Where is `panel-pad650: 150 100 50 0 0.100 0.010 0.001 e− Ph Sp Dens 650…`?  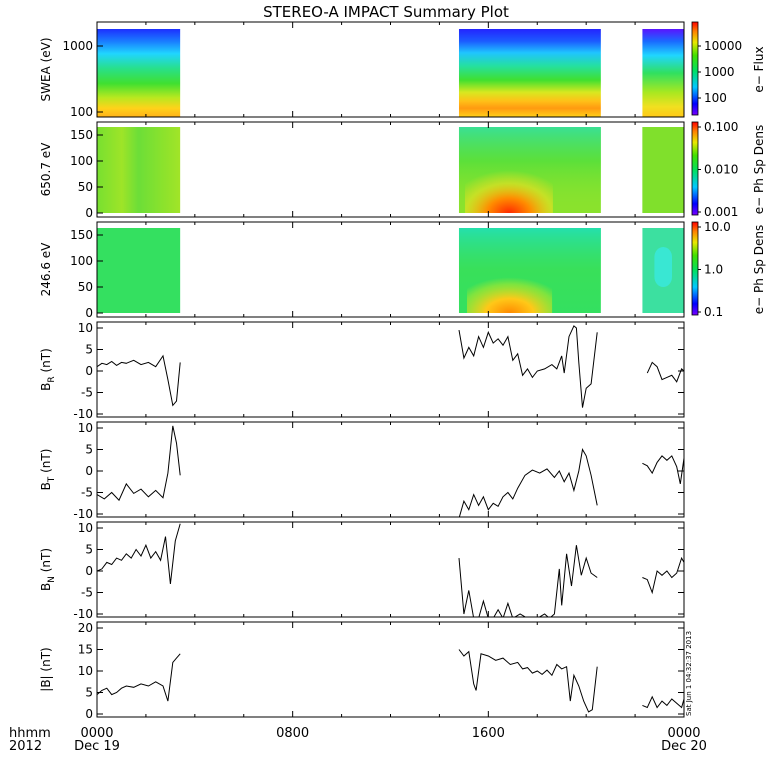 panel-pad650: 150 100 50 0 0.100 0.010 0.001 e− Ph Sp Dens 650… is located at coordinates (402, 170).